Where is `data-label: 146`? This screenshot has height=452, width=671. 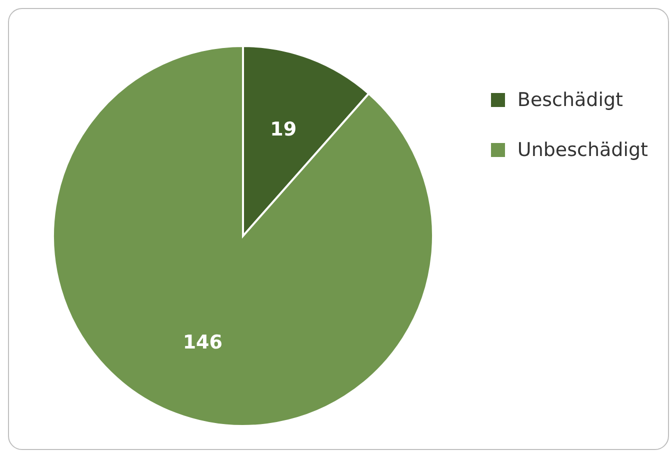 data-label: 146 is located at coordinates (202, 343).